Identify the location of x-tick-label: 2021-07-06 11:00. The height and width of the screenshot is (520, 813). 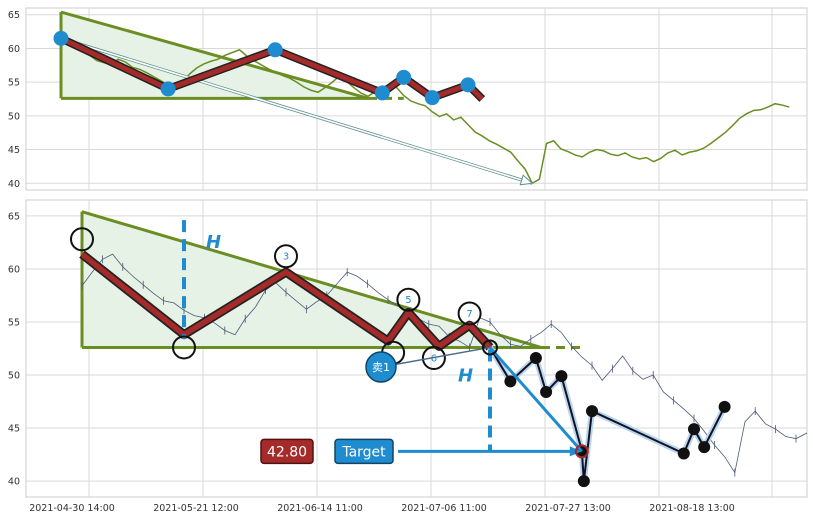
(444, 508).